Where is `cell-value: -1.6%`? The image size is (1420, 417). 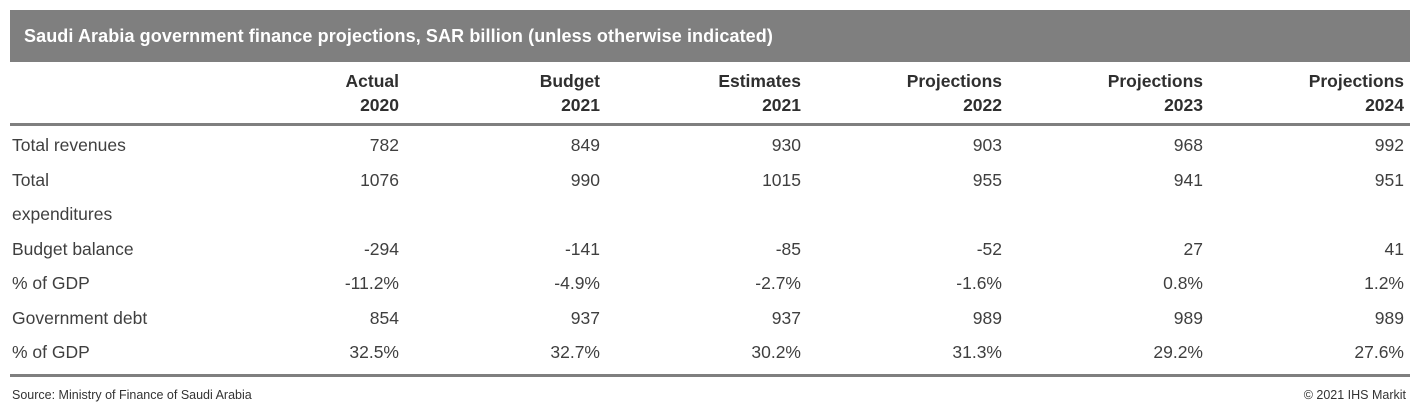
cell-value: -1.6% is located at coordinates (979, 283).